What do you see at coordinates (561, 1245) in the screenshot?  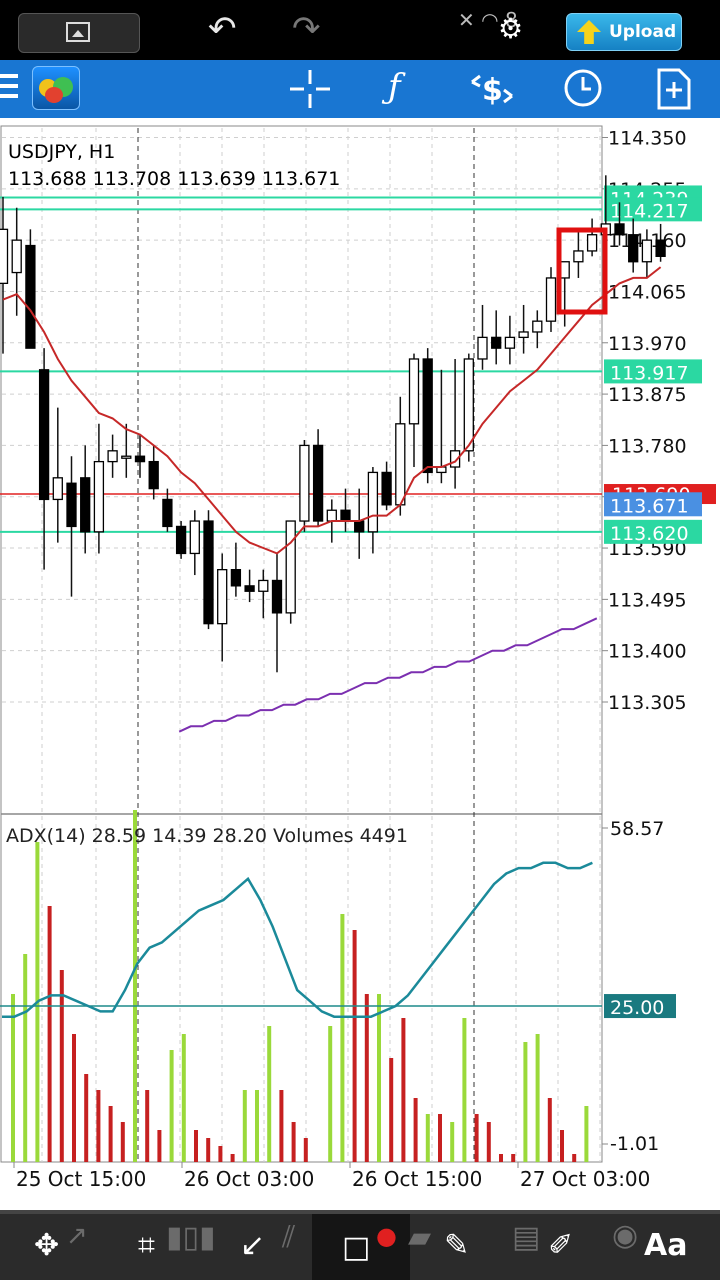 I see `marker-icon: ✐` at bounding box center [561, 1245].